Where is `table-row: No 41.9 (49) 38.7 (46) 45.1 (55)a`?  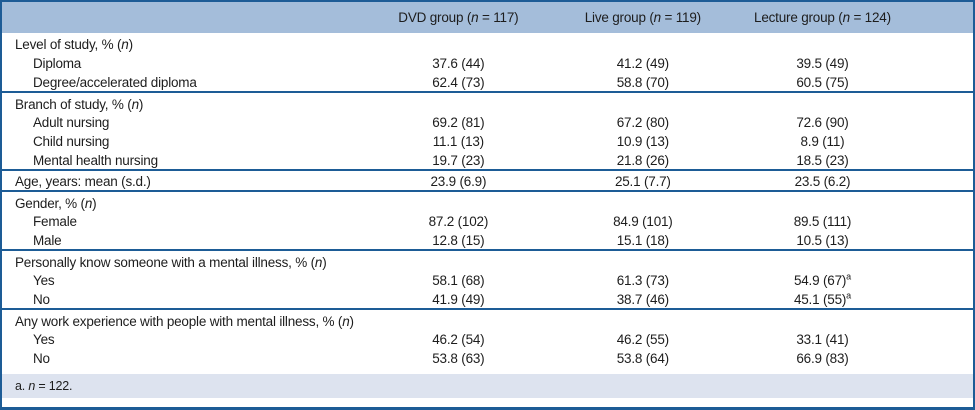 table-row: No 41.9 (49) 38.7 (46) 45.1 (55)a is located at coordinates (487, 299).